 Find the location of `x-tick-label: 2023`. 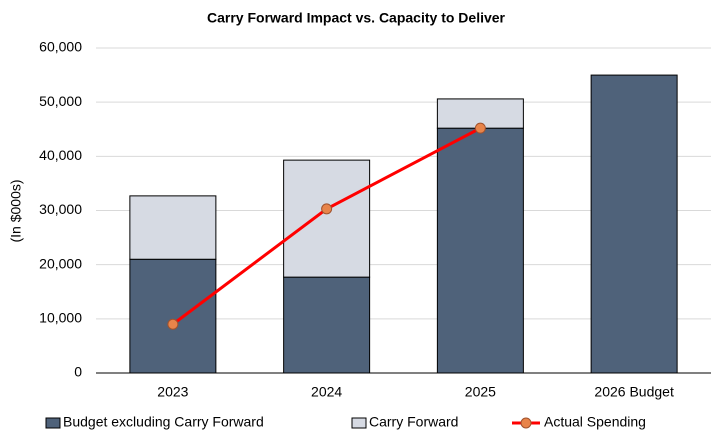

x-tick-label: 2023 is located at coordinates (172, 392).